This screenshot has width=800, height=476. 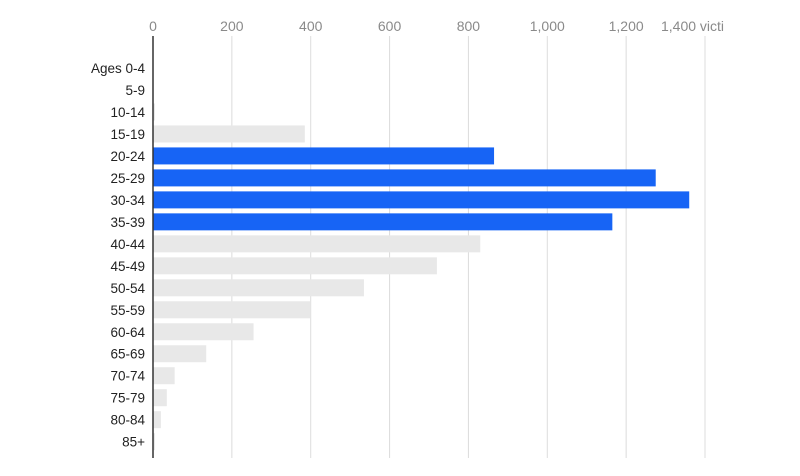 I want to click on category-label-5-9: 5-9, so click(x=135, y=90).